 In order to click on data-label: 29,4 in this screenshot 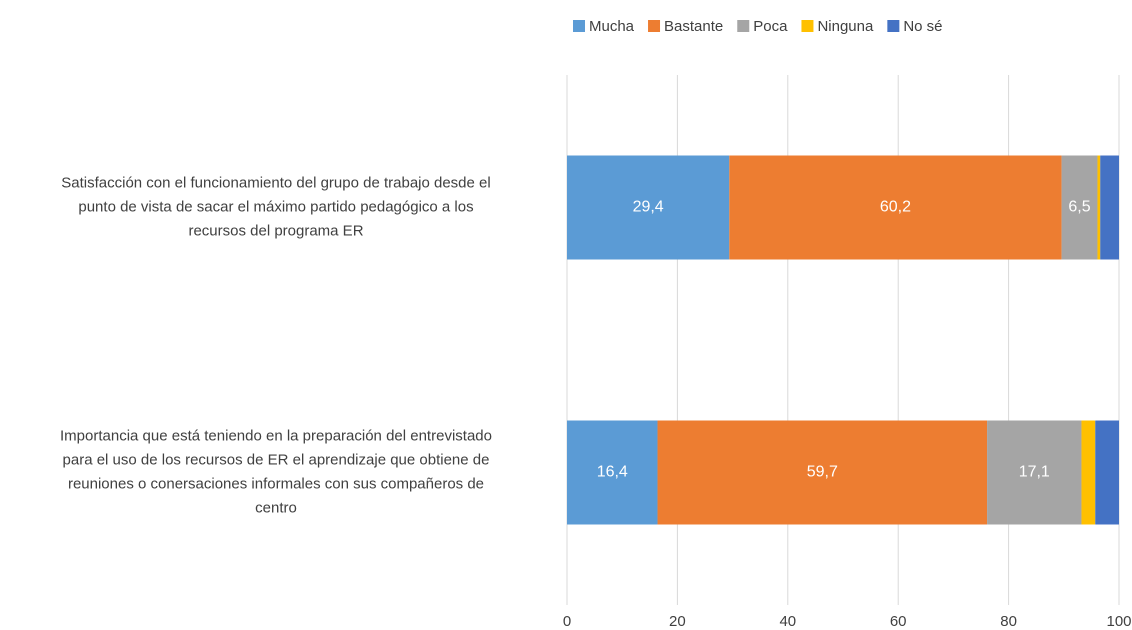, I will do `click(648, 207)`.